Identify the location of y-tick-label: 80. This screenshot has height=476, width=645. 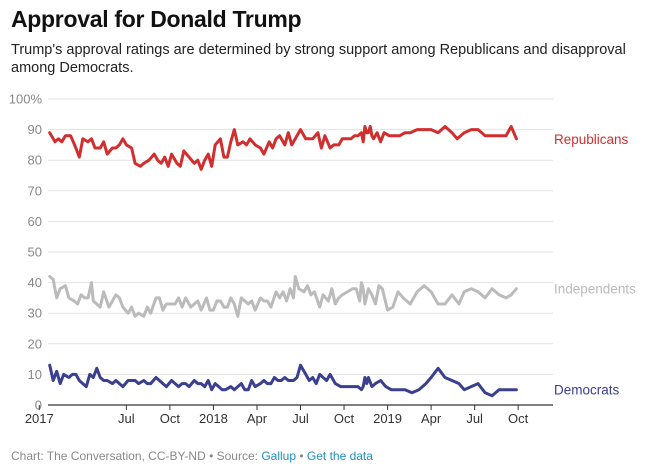
(35, 160).